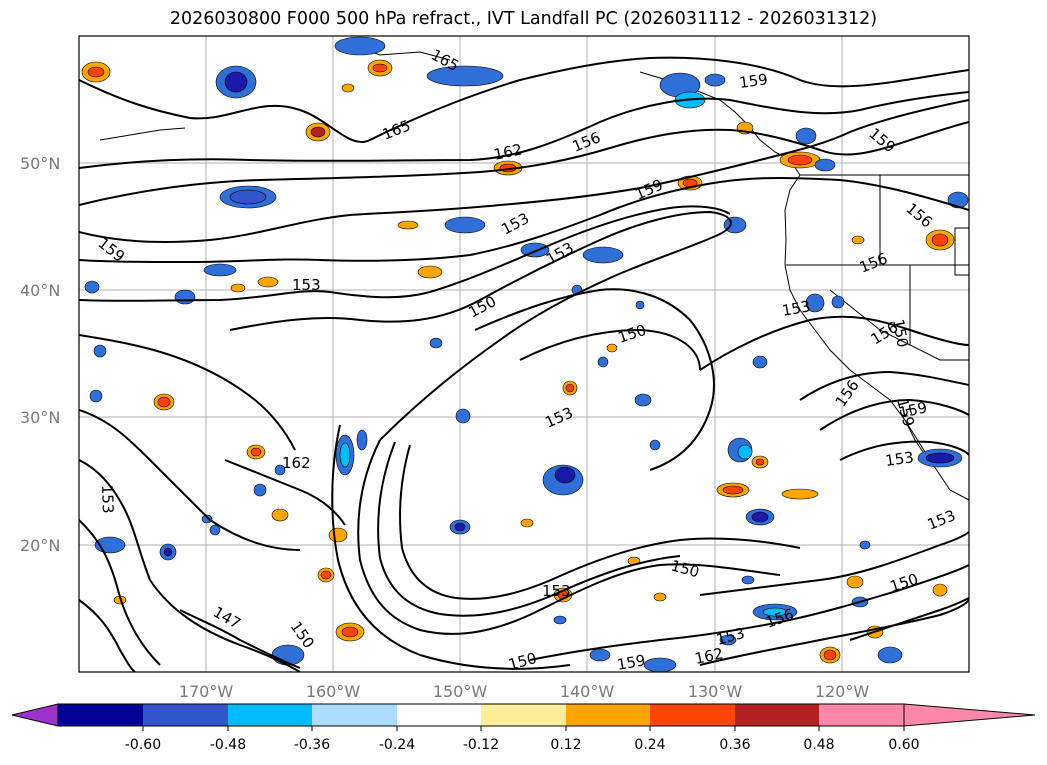  Describe the element at coordinates (903, 745) in the screenshot. I see `colorbar-tick-label: 0.60` at that location.